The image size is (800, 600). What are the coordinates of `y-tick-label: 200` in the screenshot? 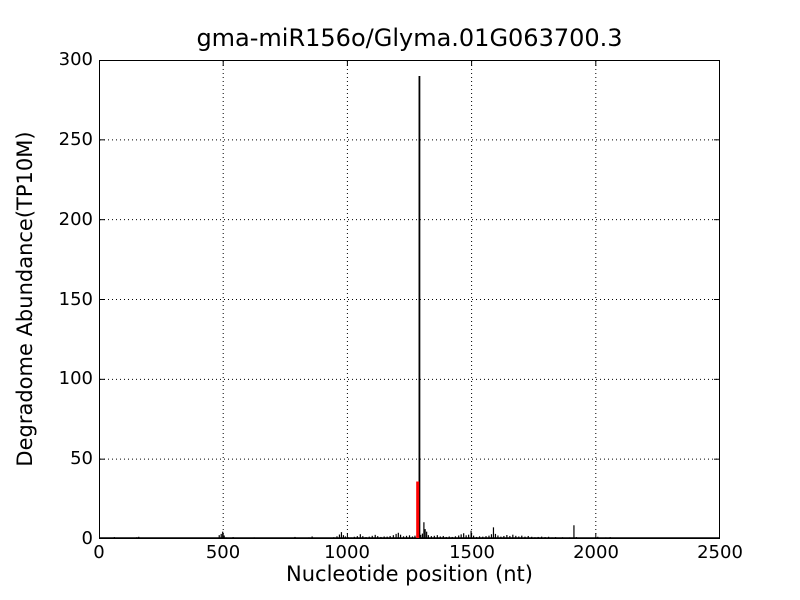 It's located at (75, 219).